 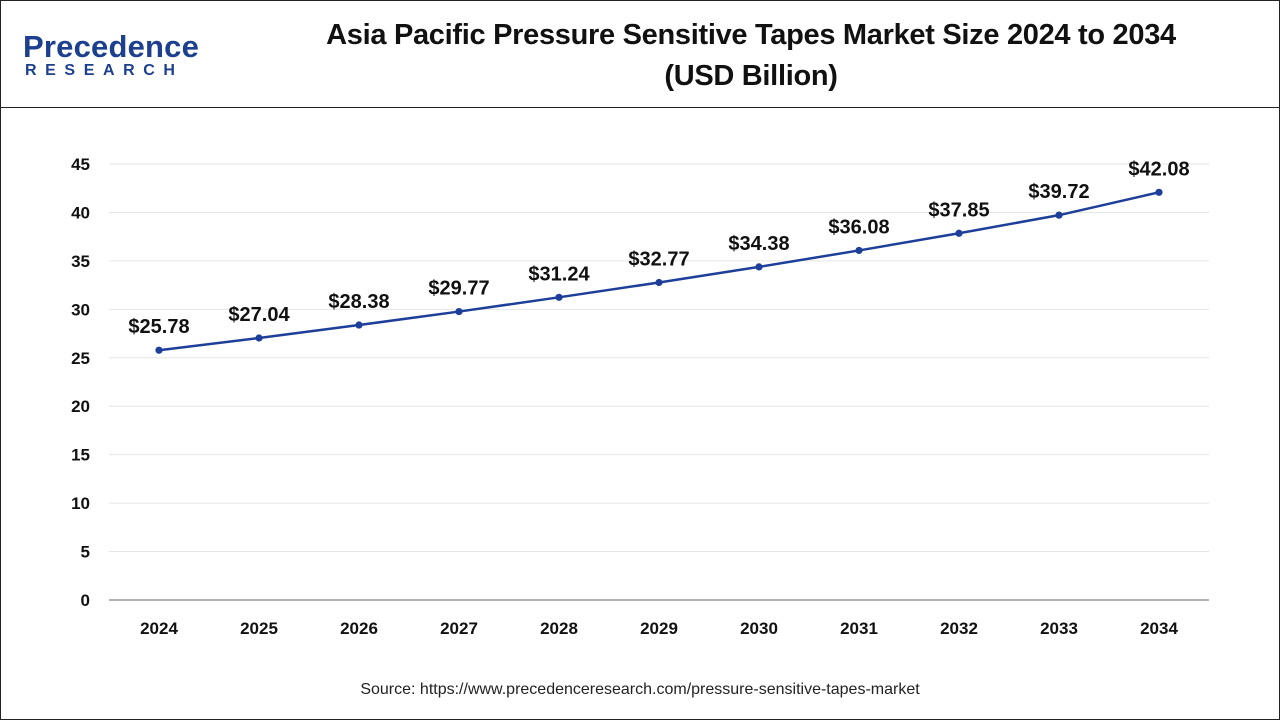 I want to click on x-tick-label: 2034, so click(x=1159, y=628).